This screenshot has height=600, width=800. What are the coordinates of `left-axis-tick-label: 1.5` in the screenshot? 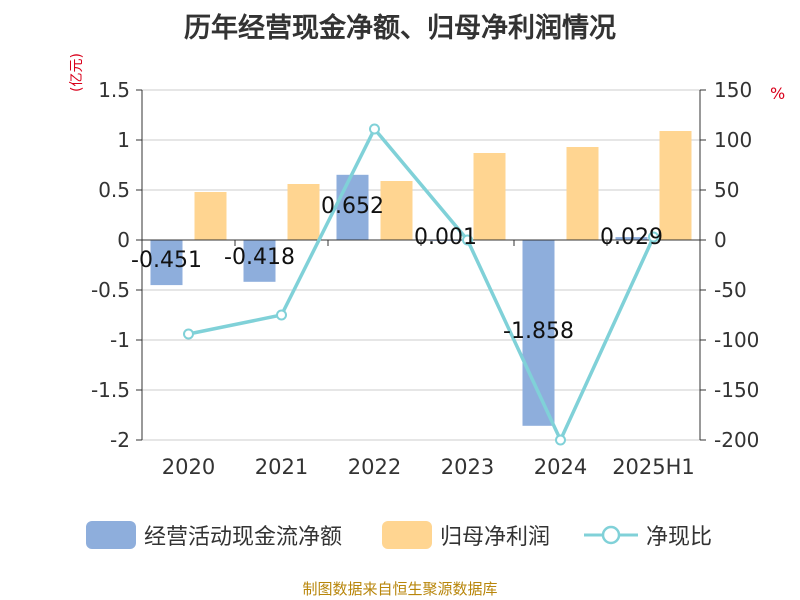 It's located at (114, 90).